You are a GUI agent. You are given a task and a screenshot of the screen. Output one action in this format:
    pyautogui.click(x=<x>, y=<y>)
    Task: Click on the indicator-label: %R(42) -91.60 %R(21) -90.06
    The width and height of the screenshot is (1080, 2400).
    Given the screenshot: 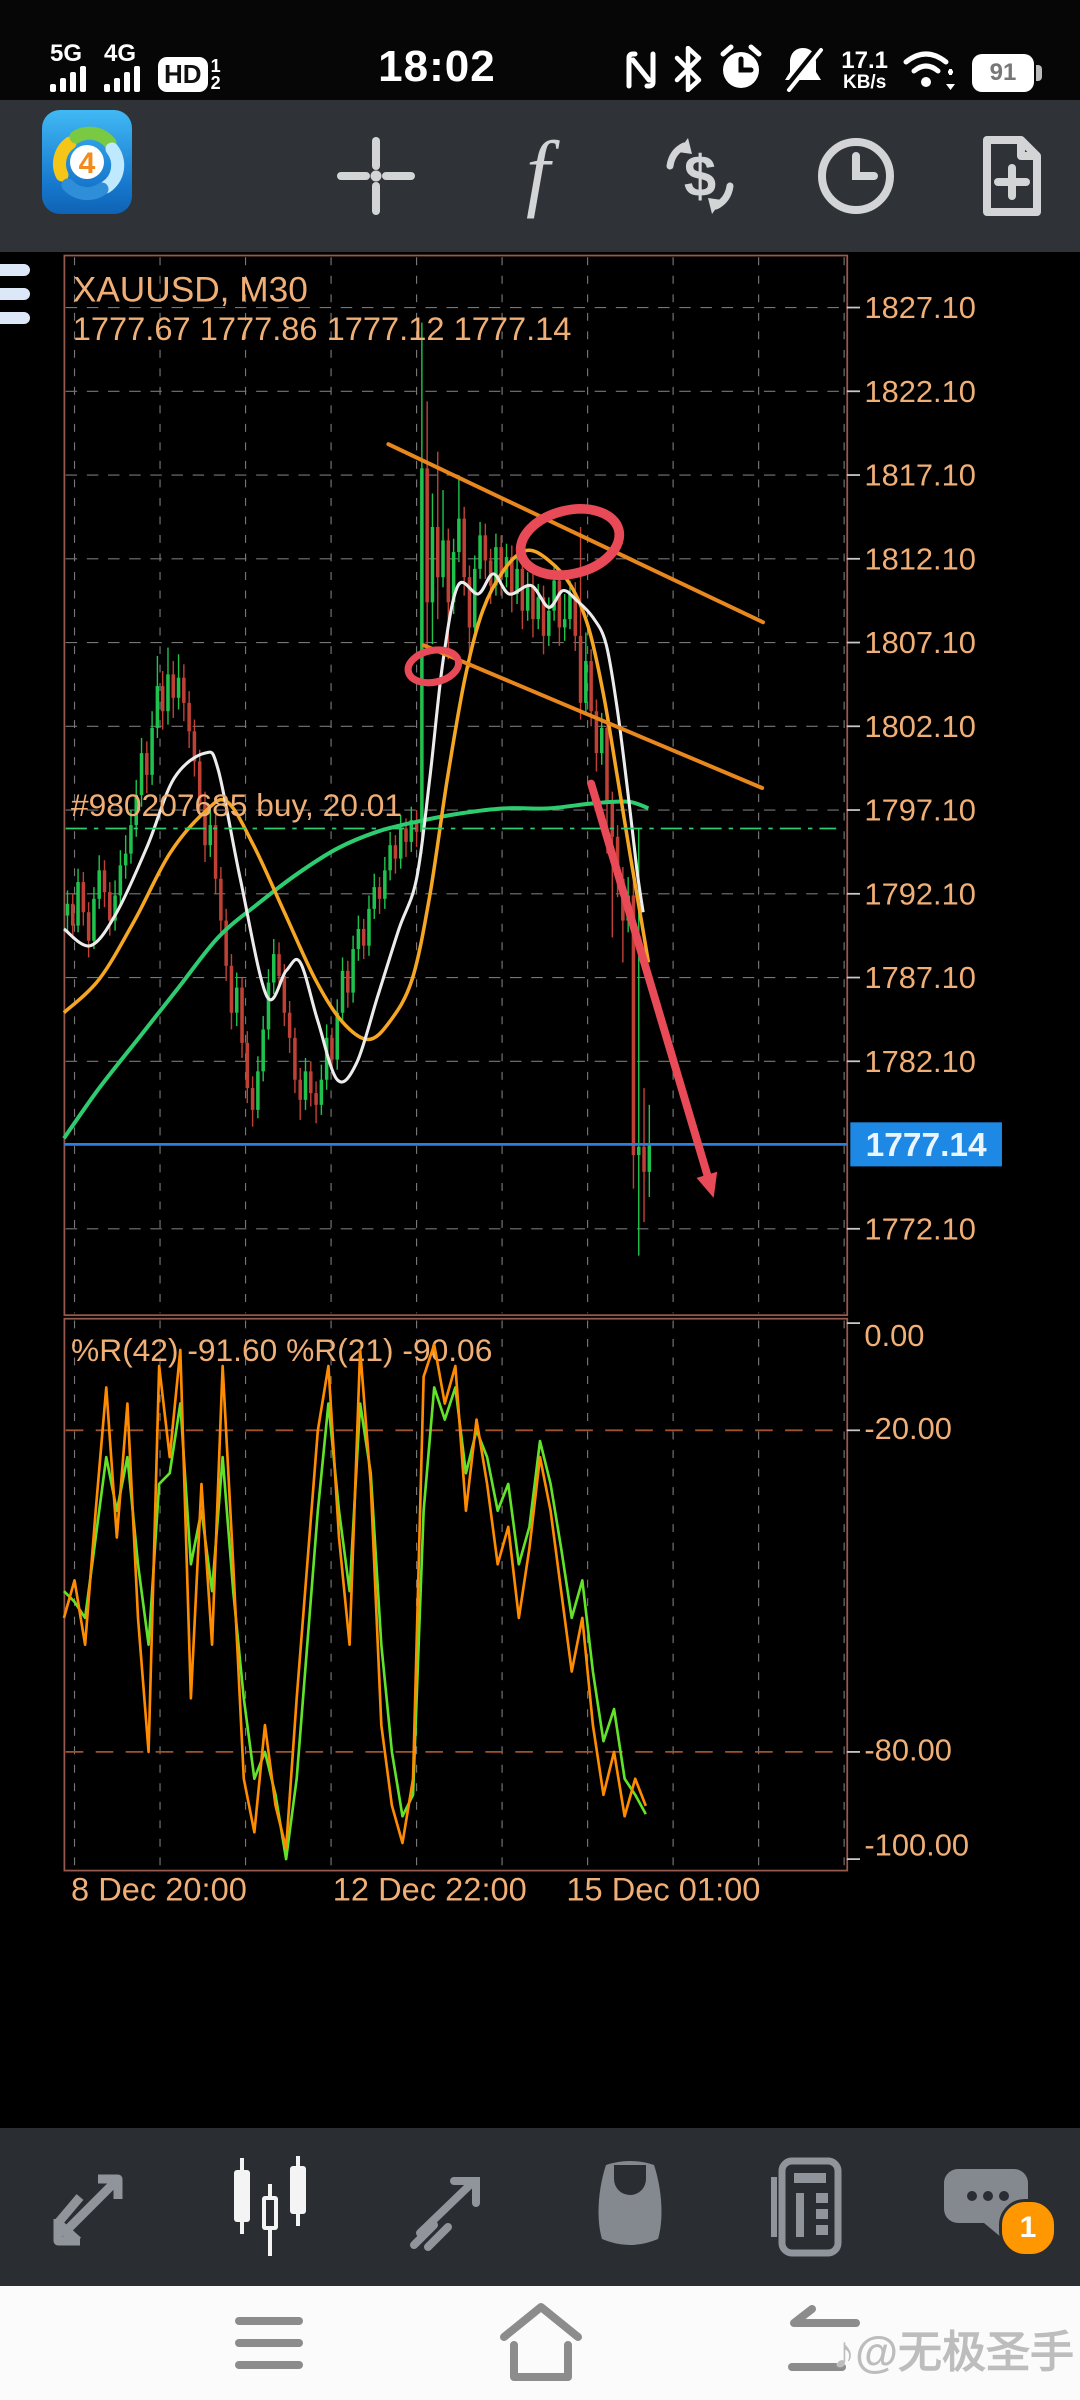 What is the action you would take?
    pyautogui.click(x=281, y=1350)
    